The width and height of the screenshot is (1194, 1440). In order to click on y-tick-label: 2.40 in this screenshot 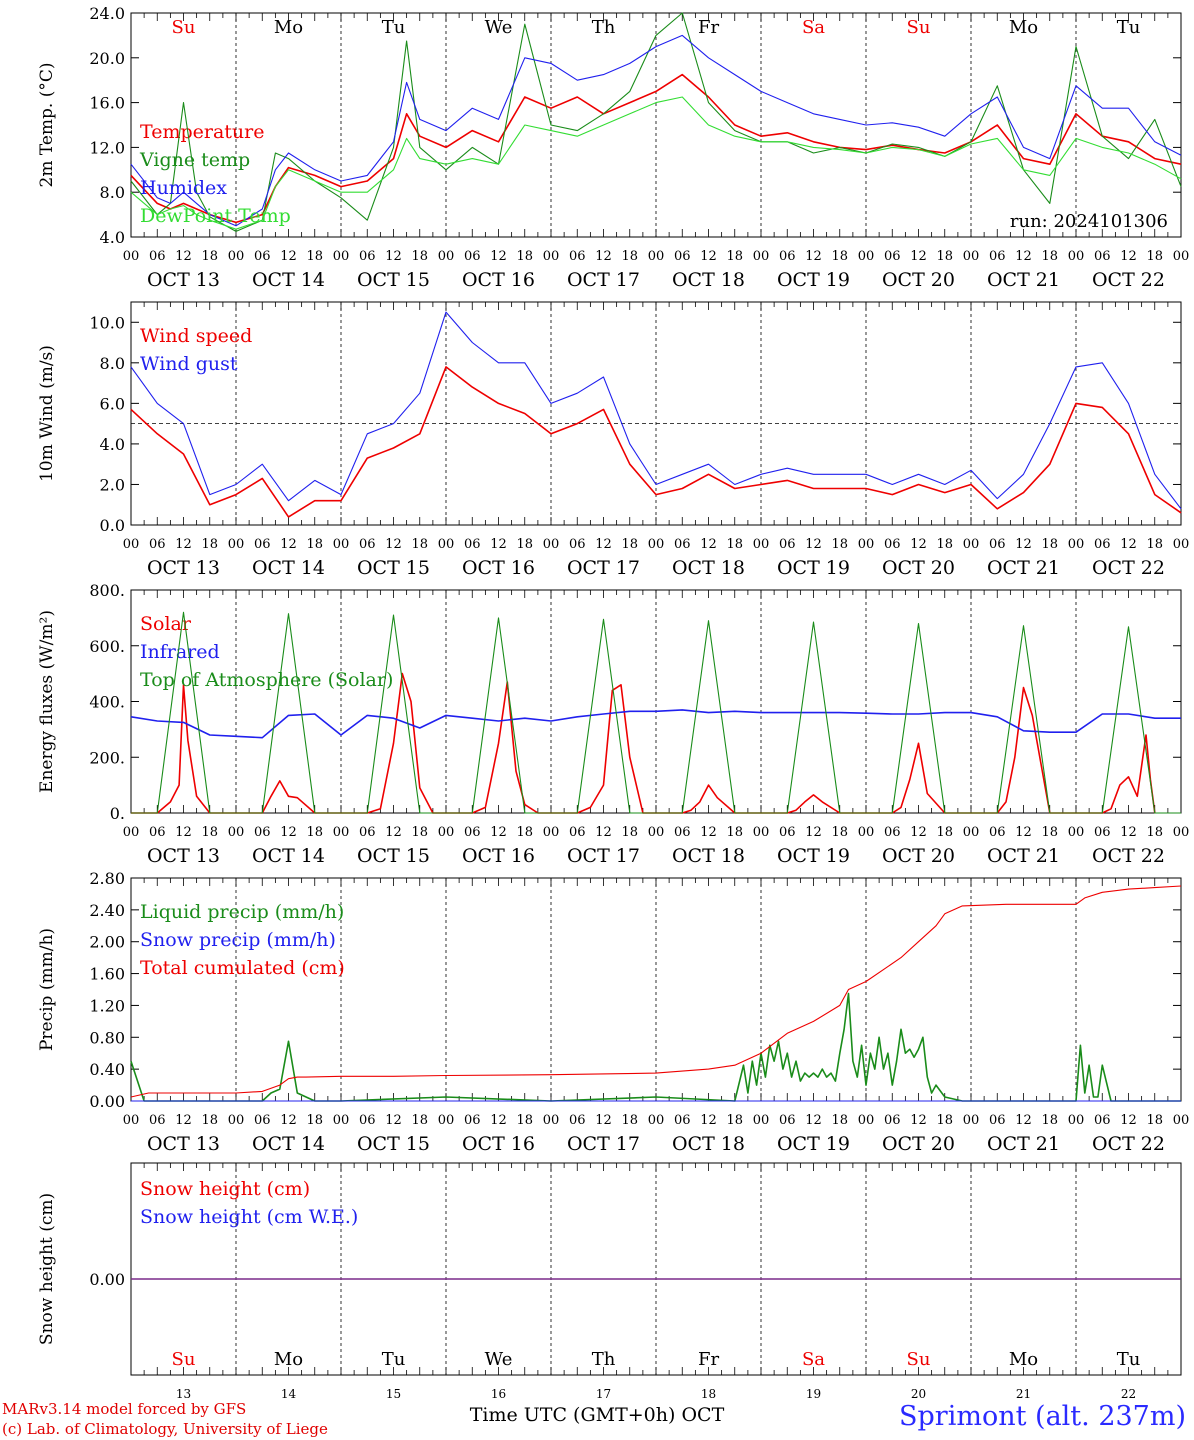, I will do `click(107, 910)`.